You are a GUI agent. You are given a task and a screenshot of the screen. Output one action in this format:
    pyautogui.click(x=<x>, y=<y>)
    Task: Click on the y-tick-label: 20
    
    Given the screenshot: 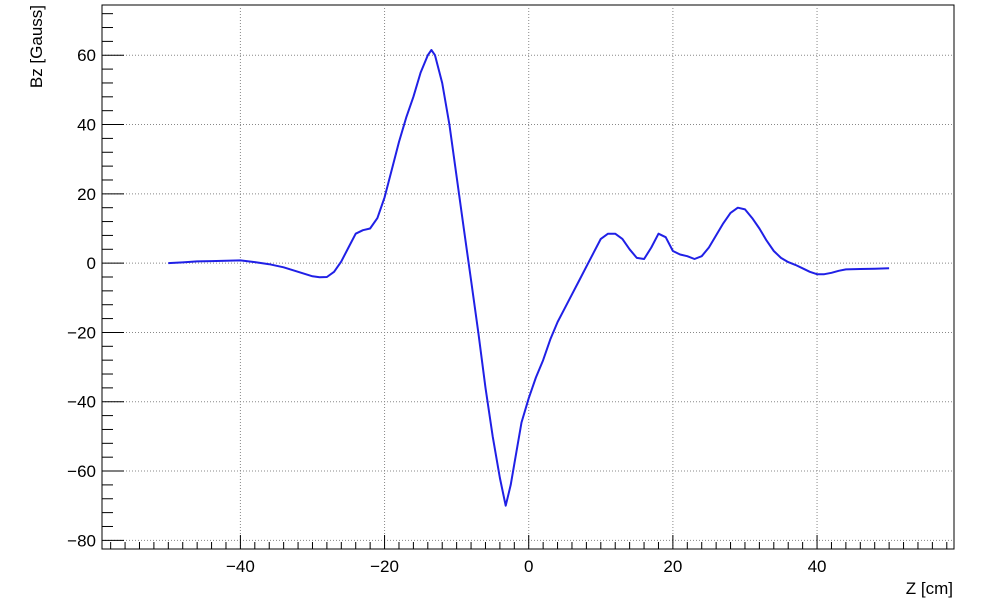 What is the action you would take?
    pyautogui.click(x=86, y=194)
    